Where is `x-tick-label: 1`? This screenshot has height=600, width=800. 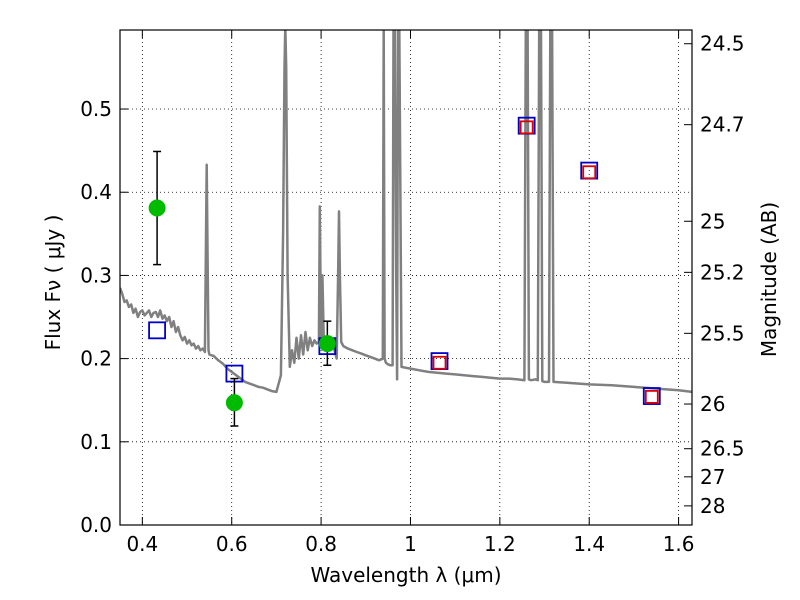
x-tick-label: 1 is located at coordinates (410, 544).